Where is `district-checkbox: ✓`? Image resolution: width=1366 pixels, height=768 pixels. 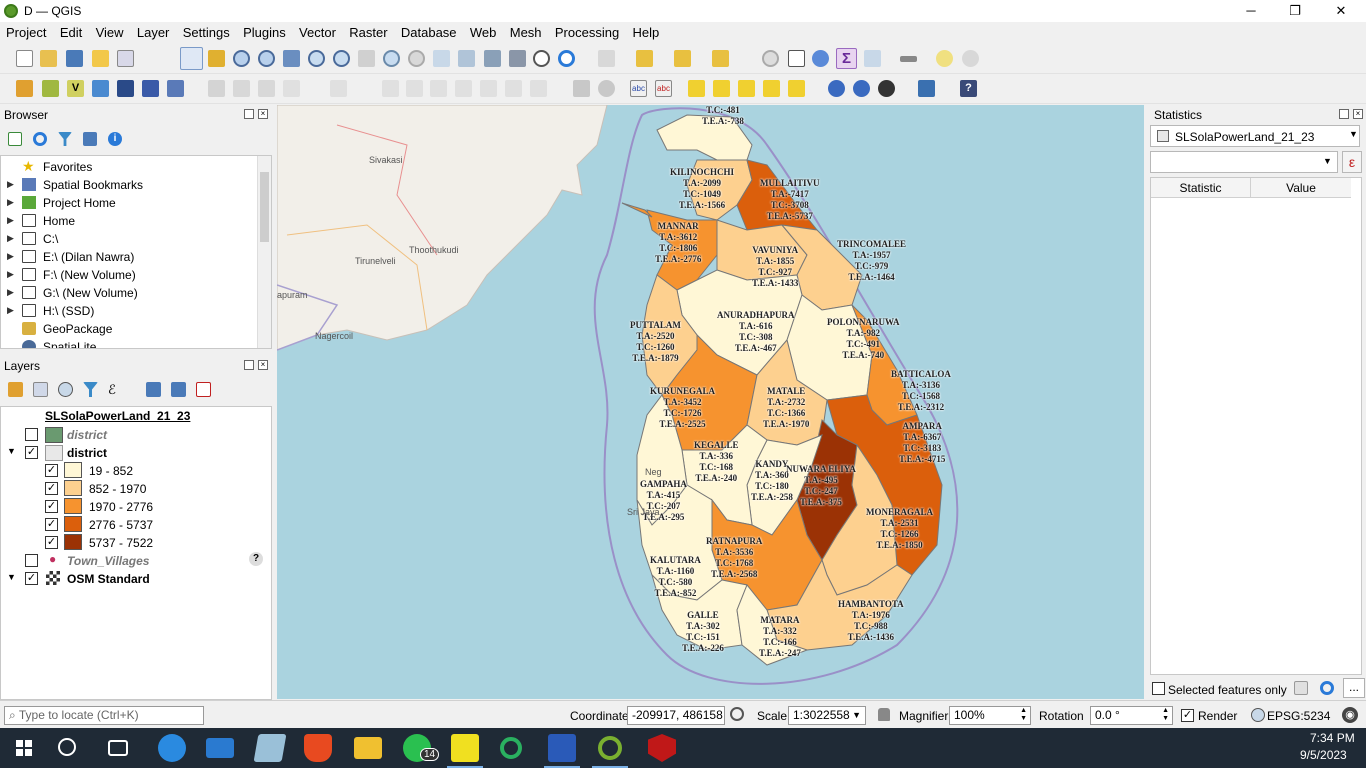 district-checkbox: ✓ is located at coordinates (31, 452).